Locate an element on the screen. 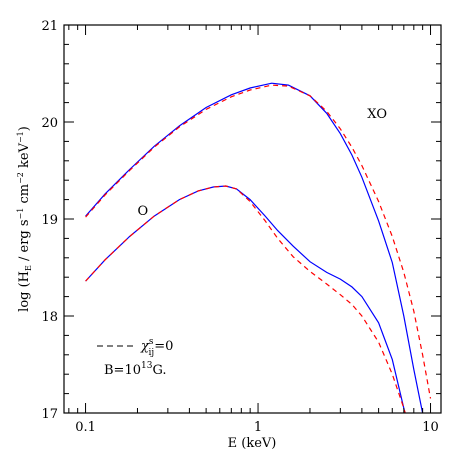 The image size is (463, 463). y-axis-title: log (HE / erg s−1 cm−2 keV−1) is located at coordinates (24, 219).